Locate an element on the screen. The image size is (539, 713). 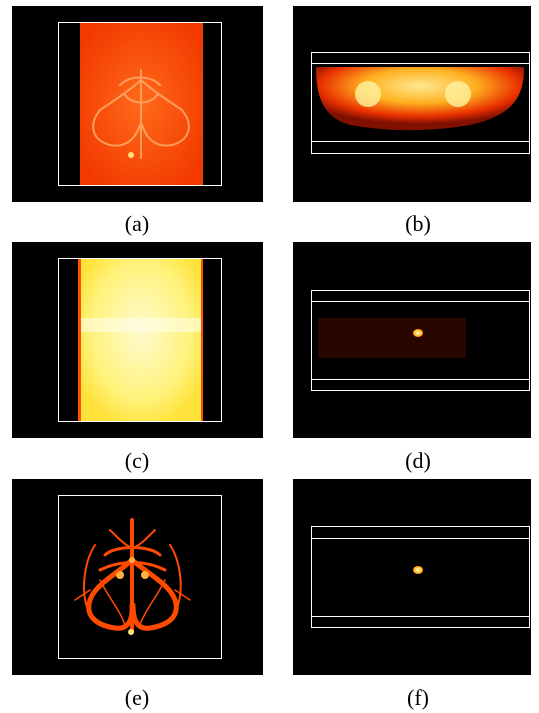
panel-label: (c) is located at coordinates (137, 460).